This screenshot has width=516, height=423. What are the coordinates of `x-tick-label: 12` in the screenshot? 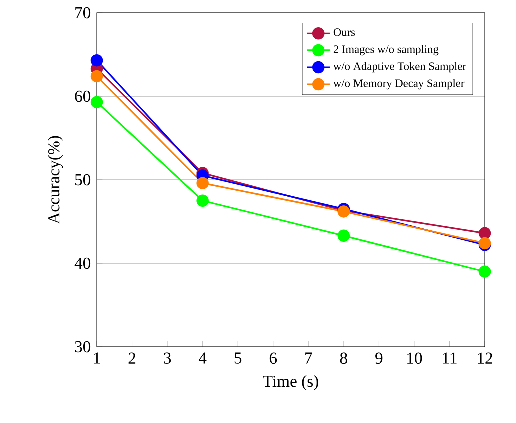 It's located at (485, 358).